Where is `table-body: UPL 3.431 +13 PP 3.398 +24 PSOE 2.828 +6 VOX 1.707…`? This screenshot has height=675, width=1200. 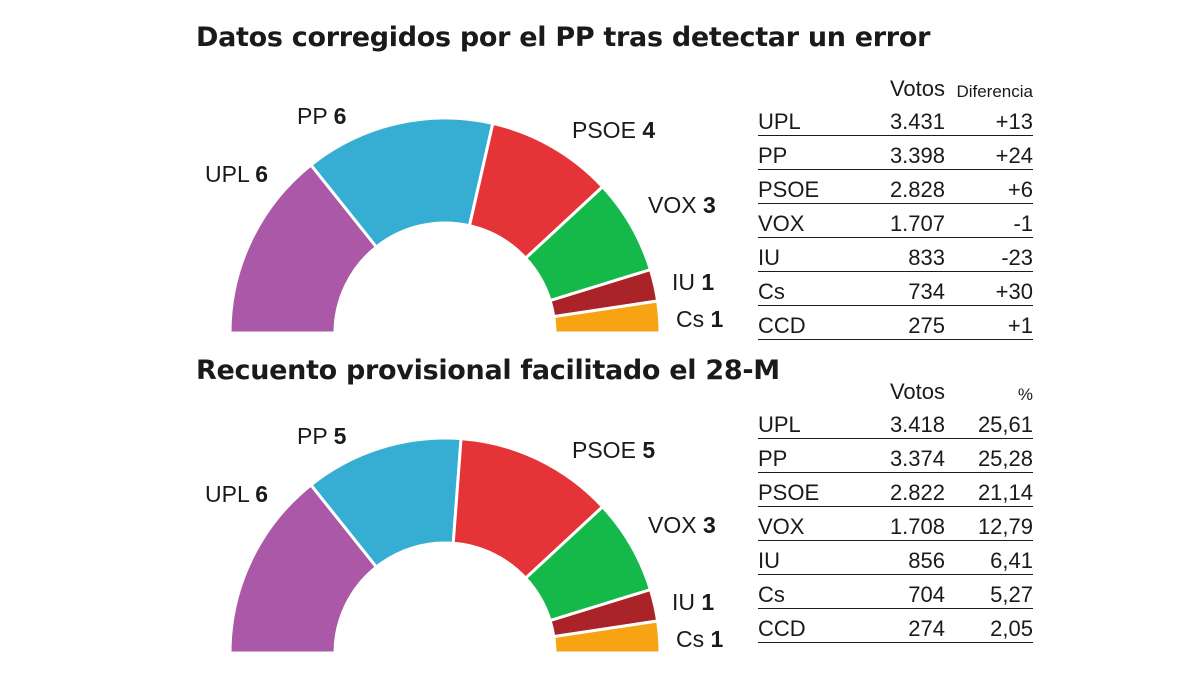
table-body: UPL 3.431 +13 PP 3.398 +24 PSOE 2.828 +6 VOX 1.707… is located at coordinates (895, 221).